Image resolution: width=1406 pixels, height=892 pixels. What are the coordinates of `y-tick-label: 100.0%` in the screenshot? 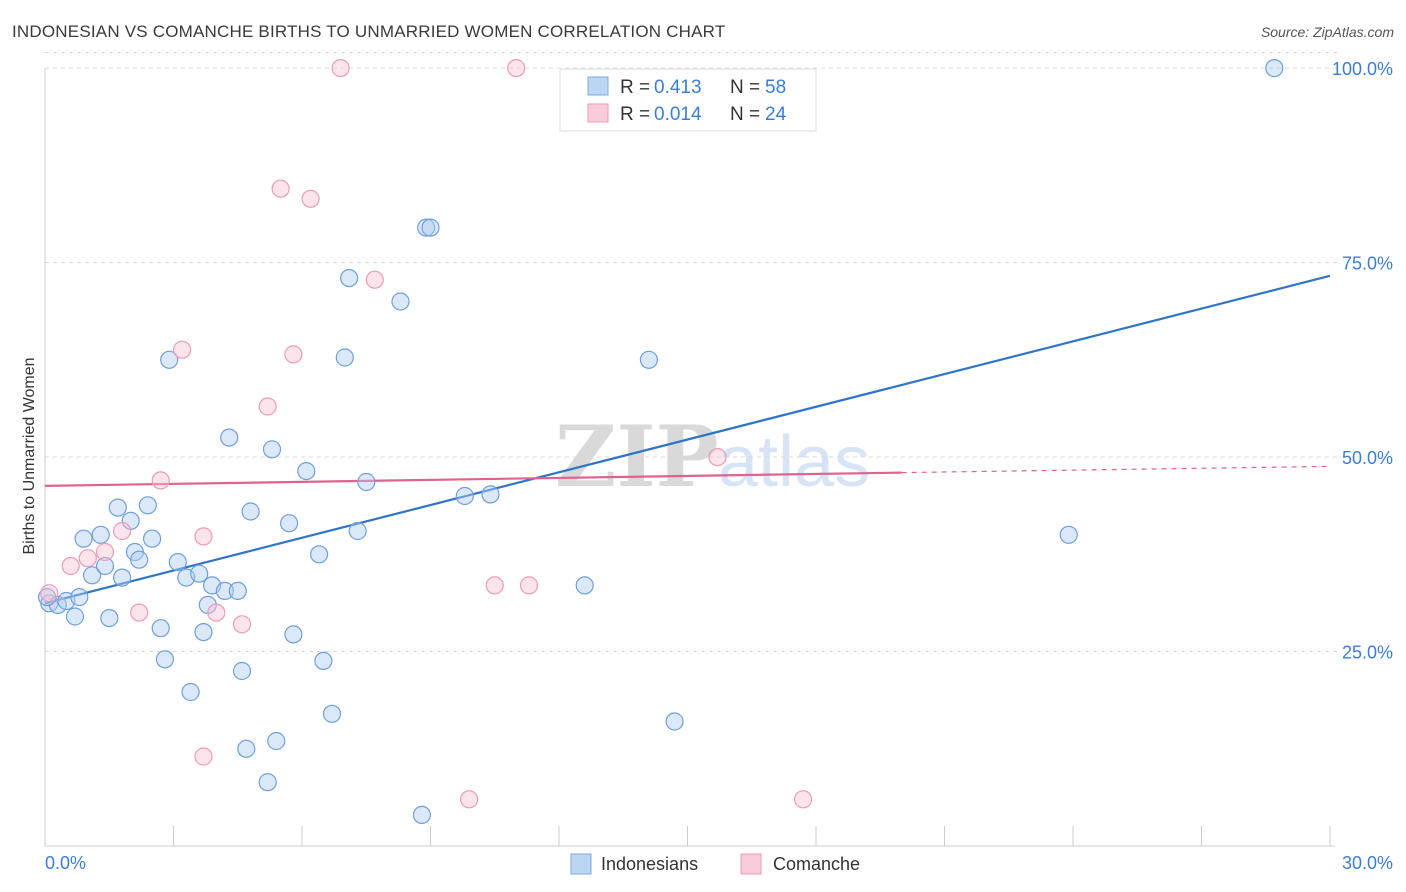 It's located at (1362, 69).